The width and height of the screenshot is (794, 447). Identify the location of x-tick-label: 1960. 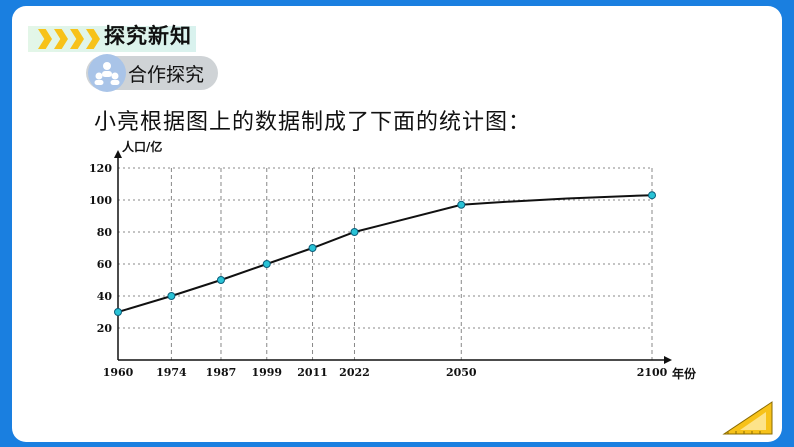
(118, 372).